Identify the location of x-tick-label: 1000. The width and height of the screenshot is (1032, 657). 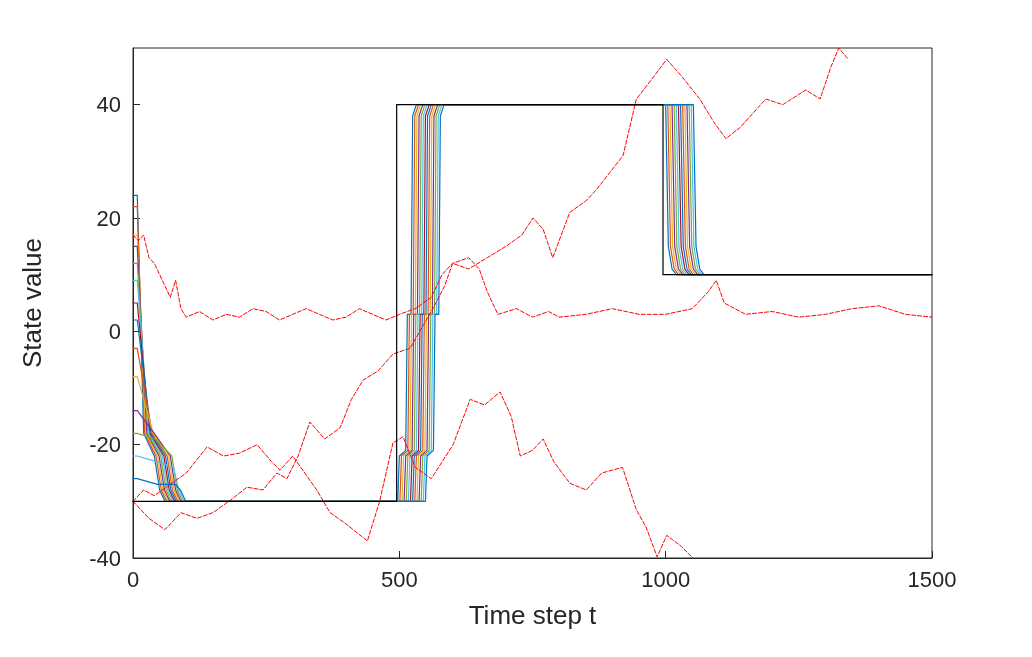
(666, 579).